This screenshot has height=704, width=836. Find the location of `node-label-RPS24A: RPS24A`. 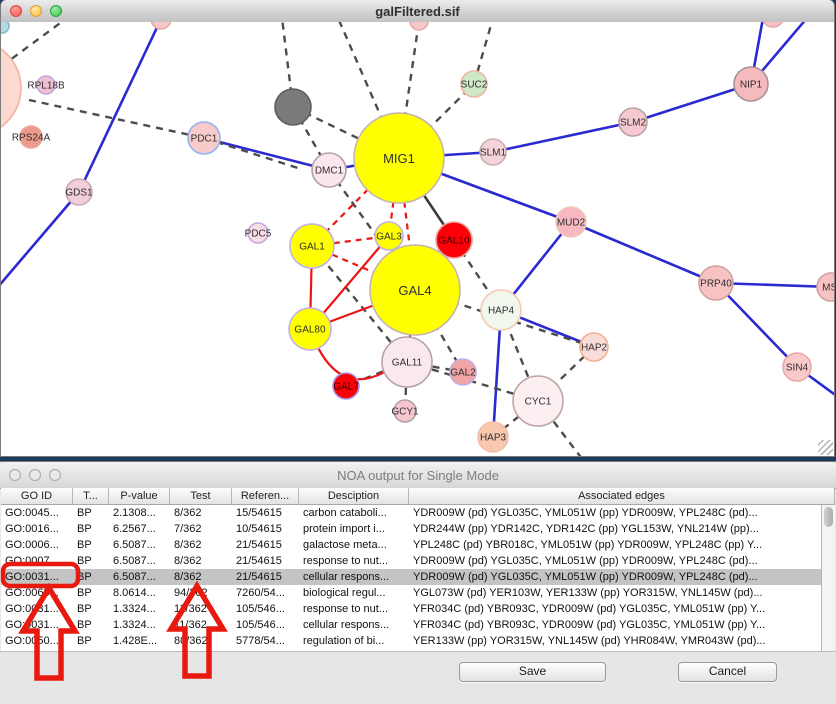

node-label-RPS24A: RPS24A is located at coordinates (31, 138).